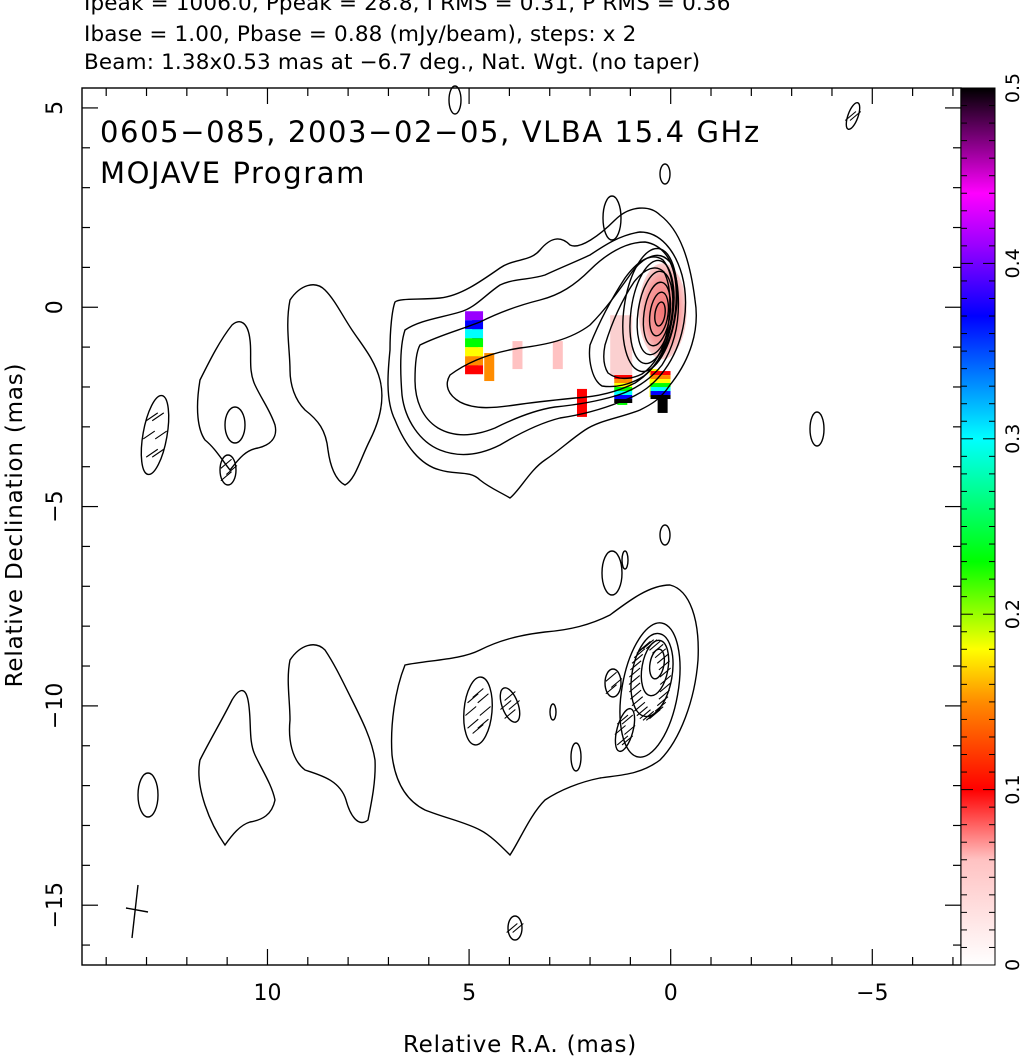 This screenshot has width=1021, height=1060. What do you see at coordinates (612, 218) in the screenshot?
I see `contour-blob-d` at bounding box center [612, 218].